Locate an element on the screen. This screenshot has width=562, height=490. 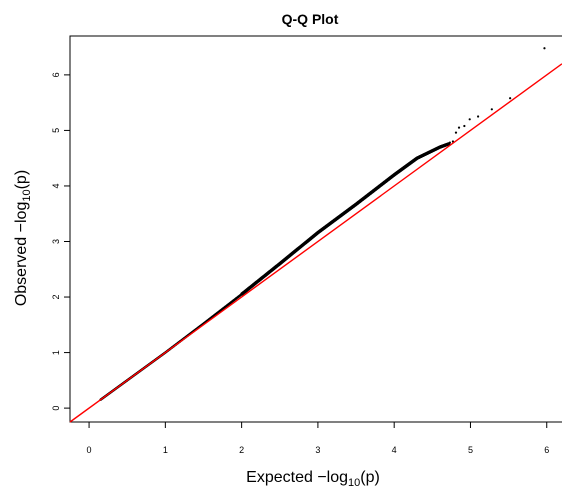
x-tick-label: 5 is located at coordinates (470, 450).